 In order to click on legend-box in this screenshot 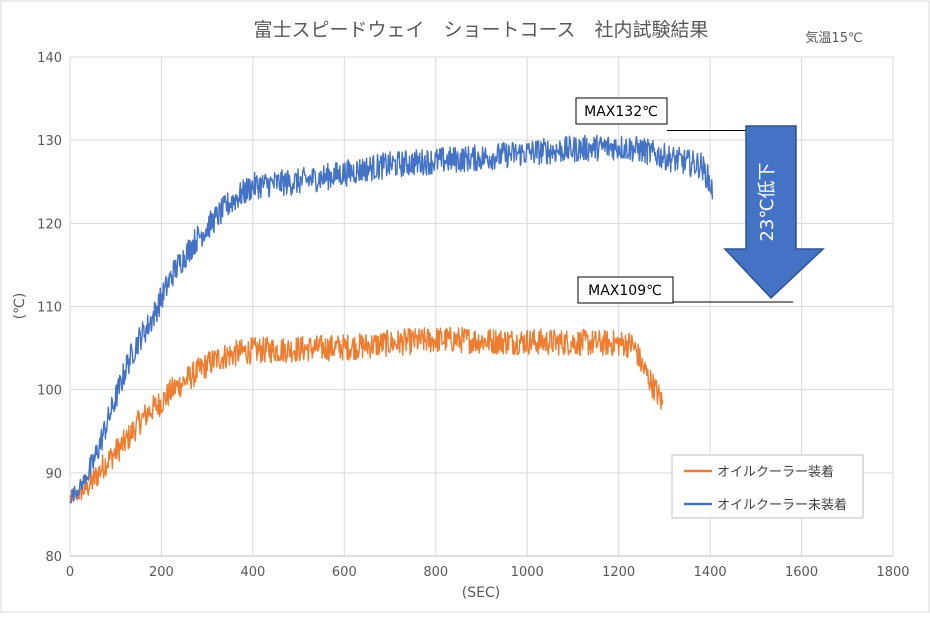, I will do `click(767, 486)`.